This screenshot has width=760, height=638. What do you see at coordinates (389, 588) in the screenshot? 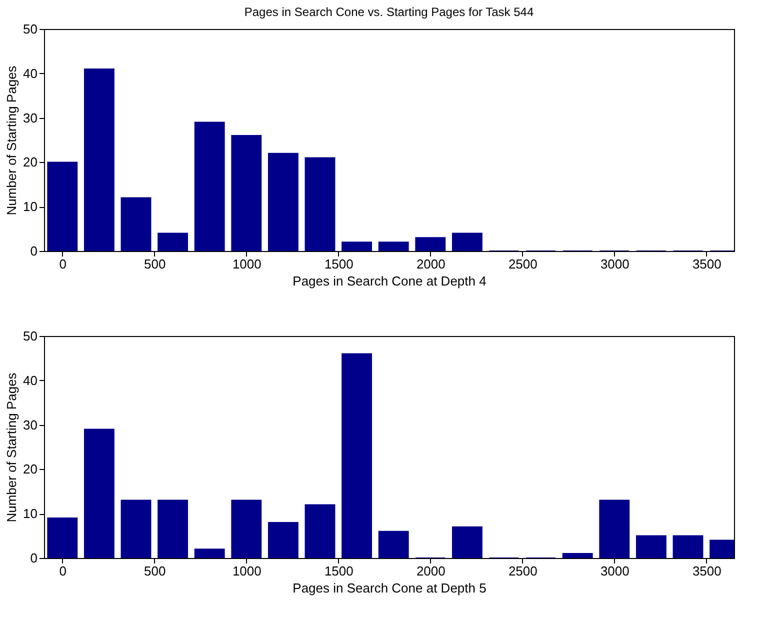
I see `x-axis-title: Pages in Search Cone at Depth 5` at bounding box center [389, 588].